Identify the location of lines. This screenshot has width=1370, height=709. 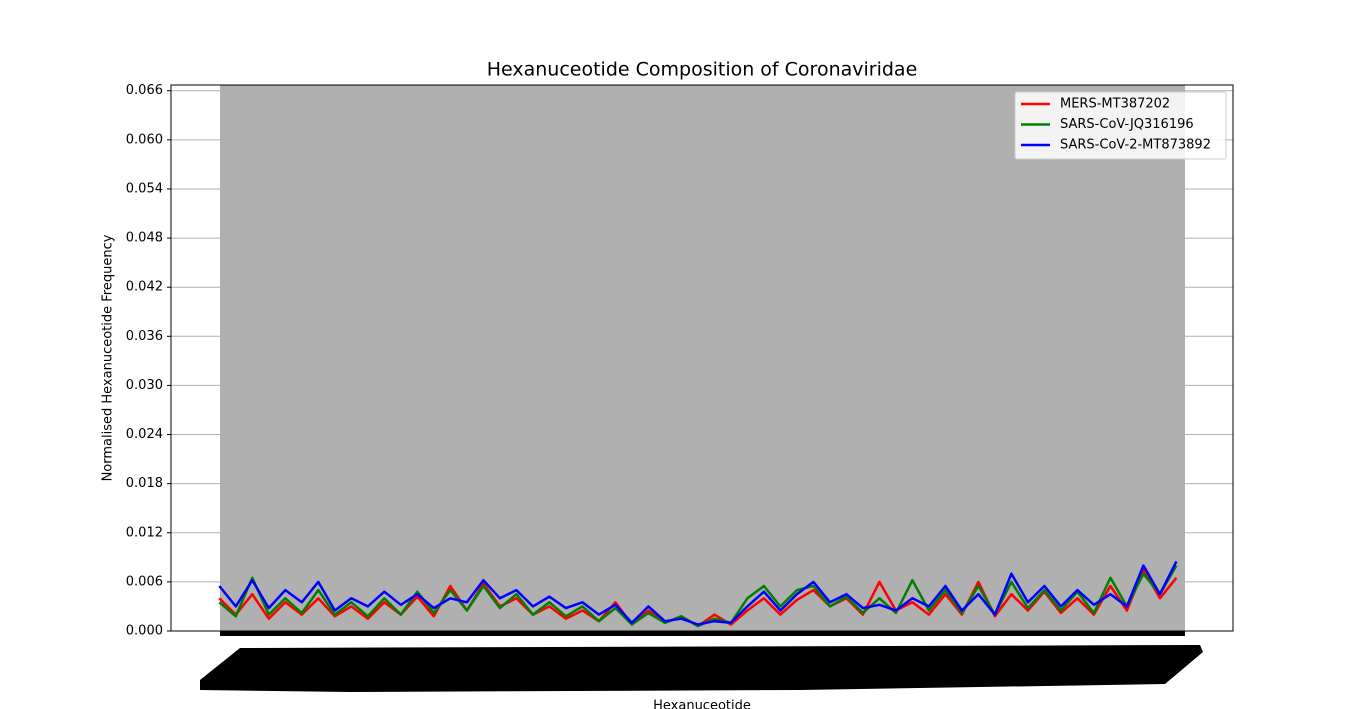
(698, 594).